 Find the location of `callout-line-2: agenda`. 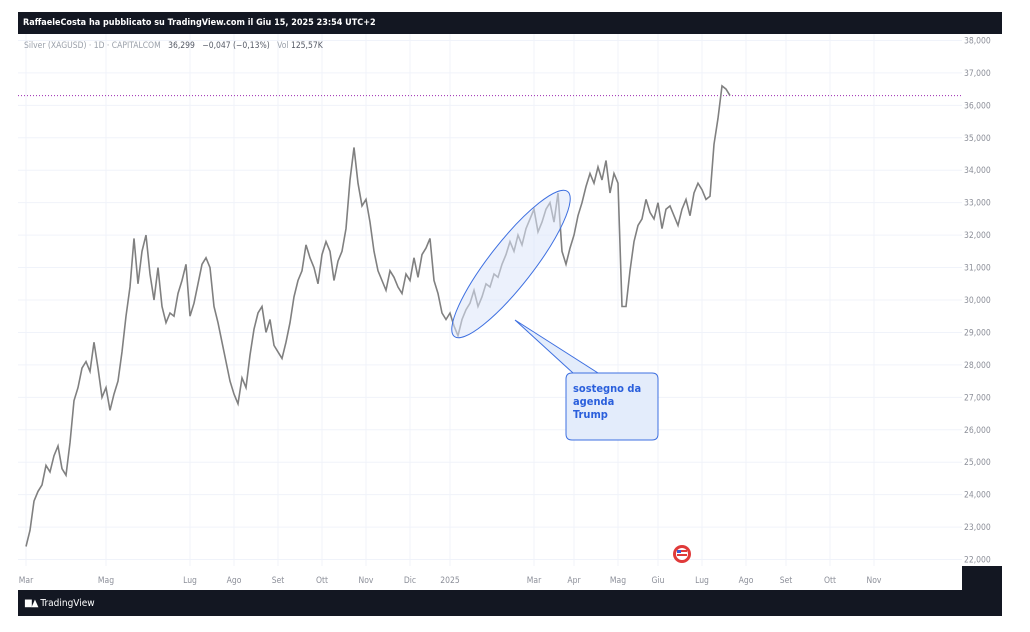

callout-line-2: agenda is located at coordinates (593, 401).